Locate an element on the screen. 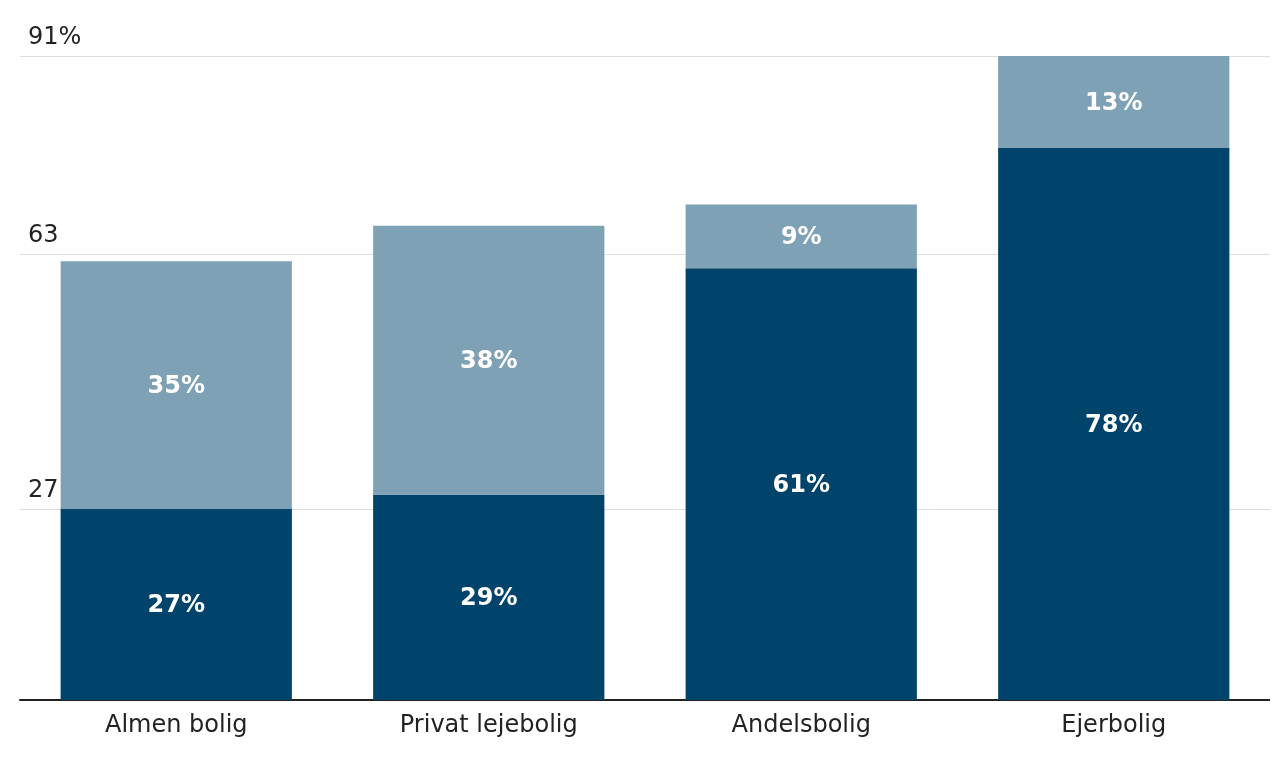  y-tick-label: 91% is located at coordinates (55, 36).